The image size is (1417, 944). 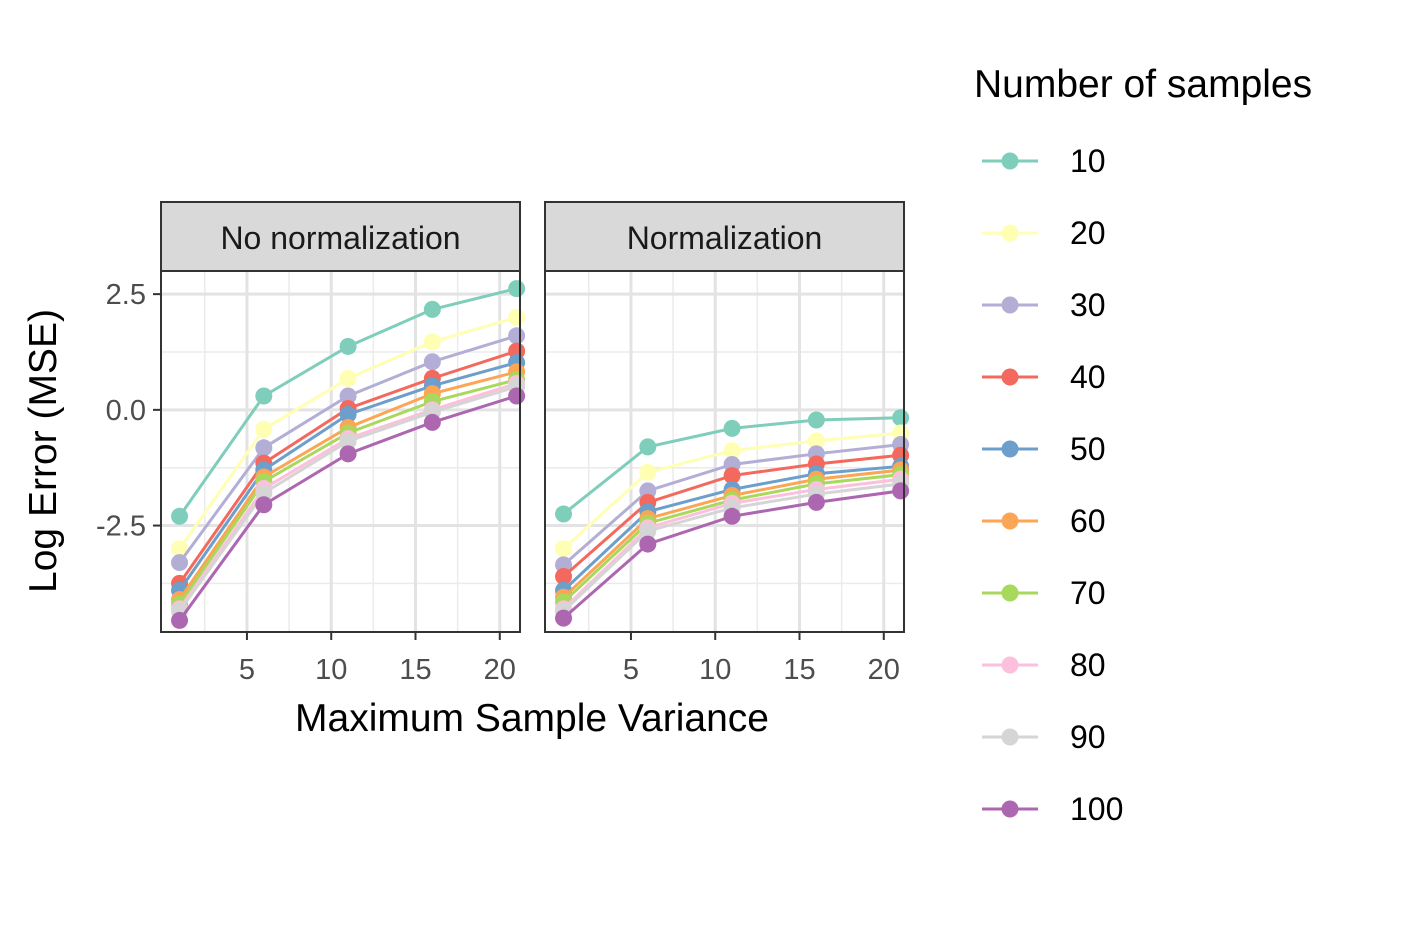 What do you see at coordinates (1088, 161) in the screenshot?
I see `legend-label: 10` at bounding box center [1088, 161].